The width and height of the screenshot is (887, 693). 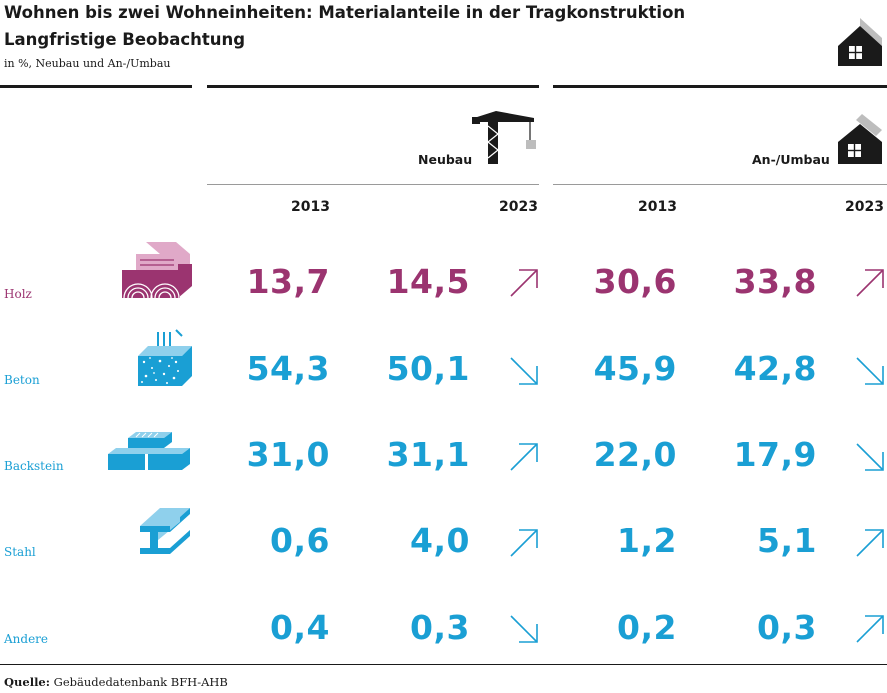 I want to click on subheader-rule-umbau, so click(x=720, y=184).